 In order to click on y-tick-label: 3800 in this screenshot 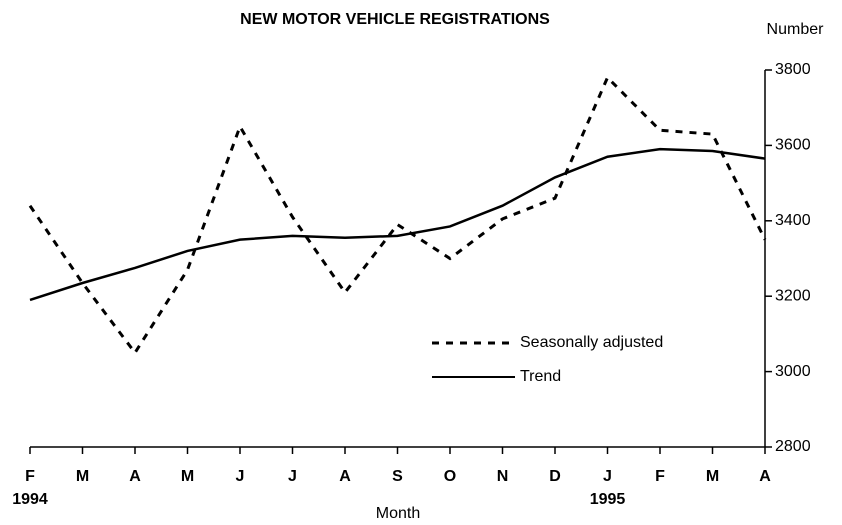, I will do `click(793, 69)`.